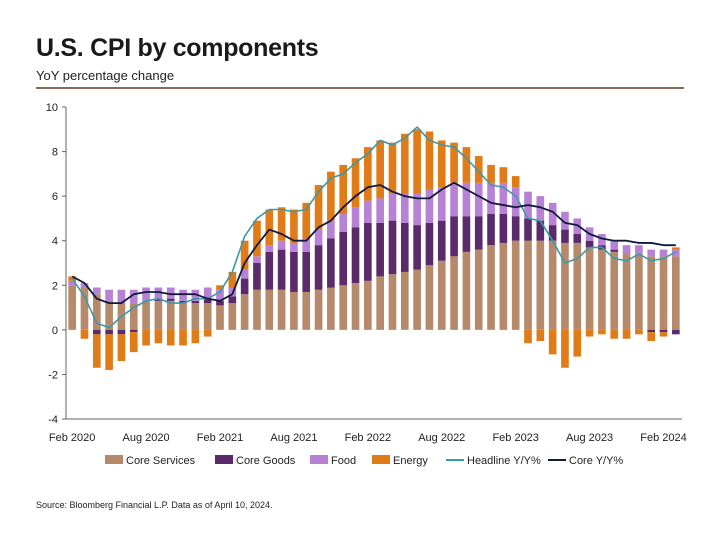 The height and width of the screenshot is (539, 720). What do you see at coordinates (55, 153) in the screenshot?
I see `y-tick-label: 8` at bounding box center [55, 153].